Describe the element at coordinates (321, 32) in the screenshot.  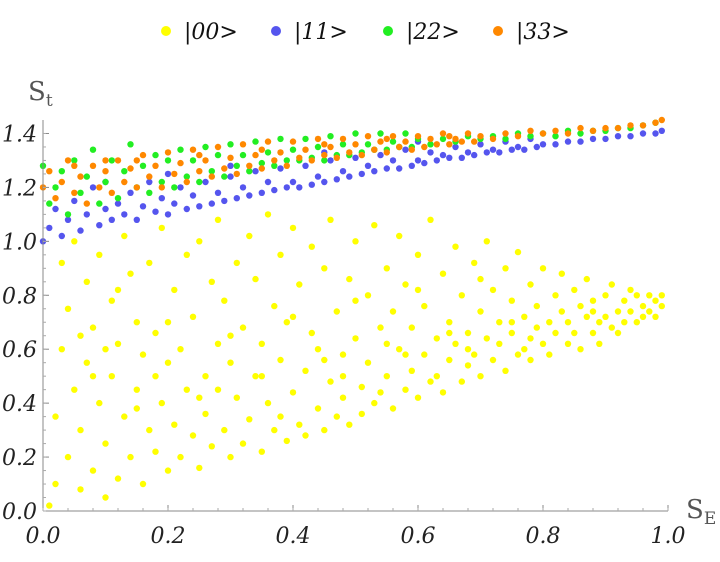
I see `legend-label: |11>` at that location.